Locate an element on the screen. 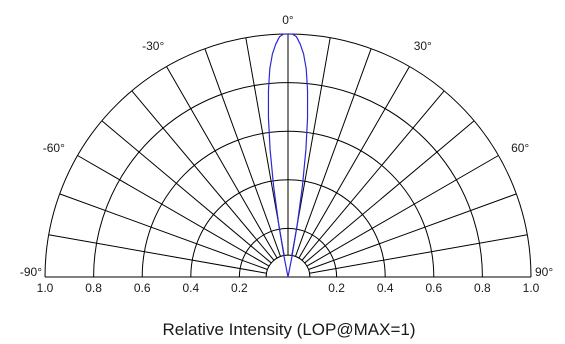 The height and width of the screenshot is (344, 565). angle-label: -30° is located at coordinates (153, 46).